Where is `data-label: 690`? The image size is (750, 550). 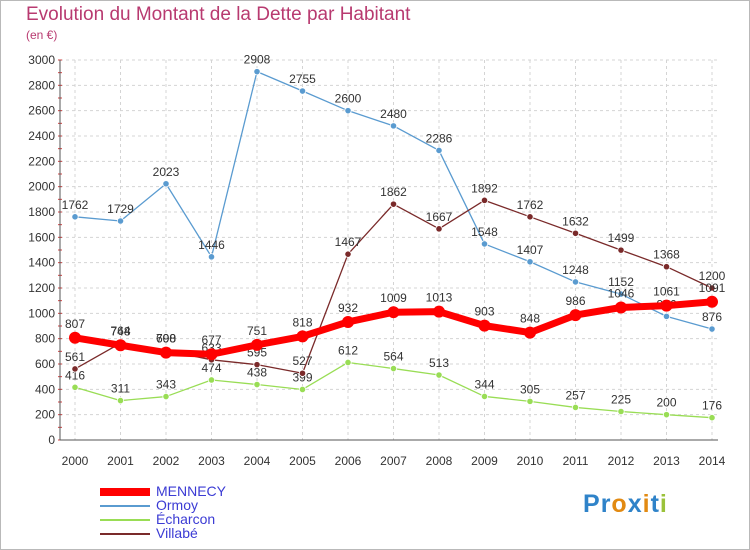 data-label: 690 is located at coordinates (166, 339).